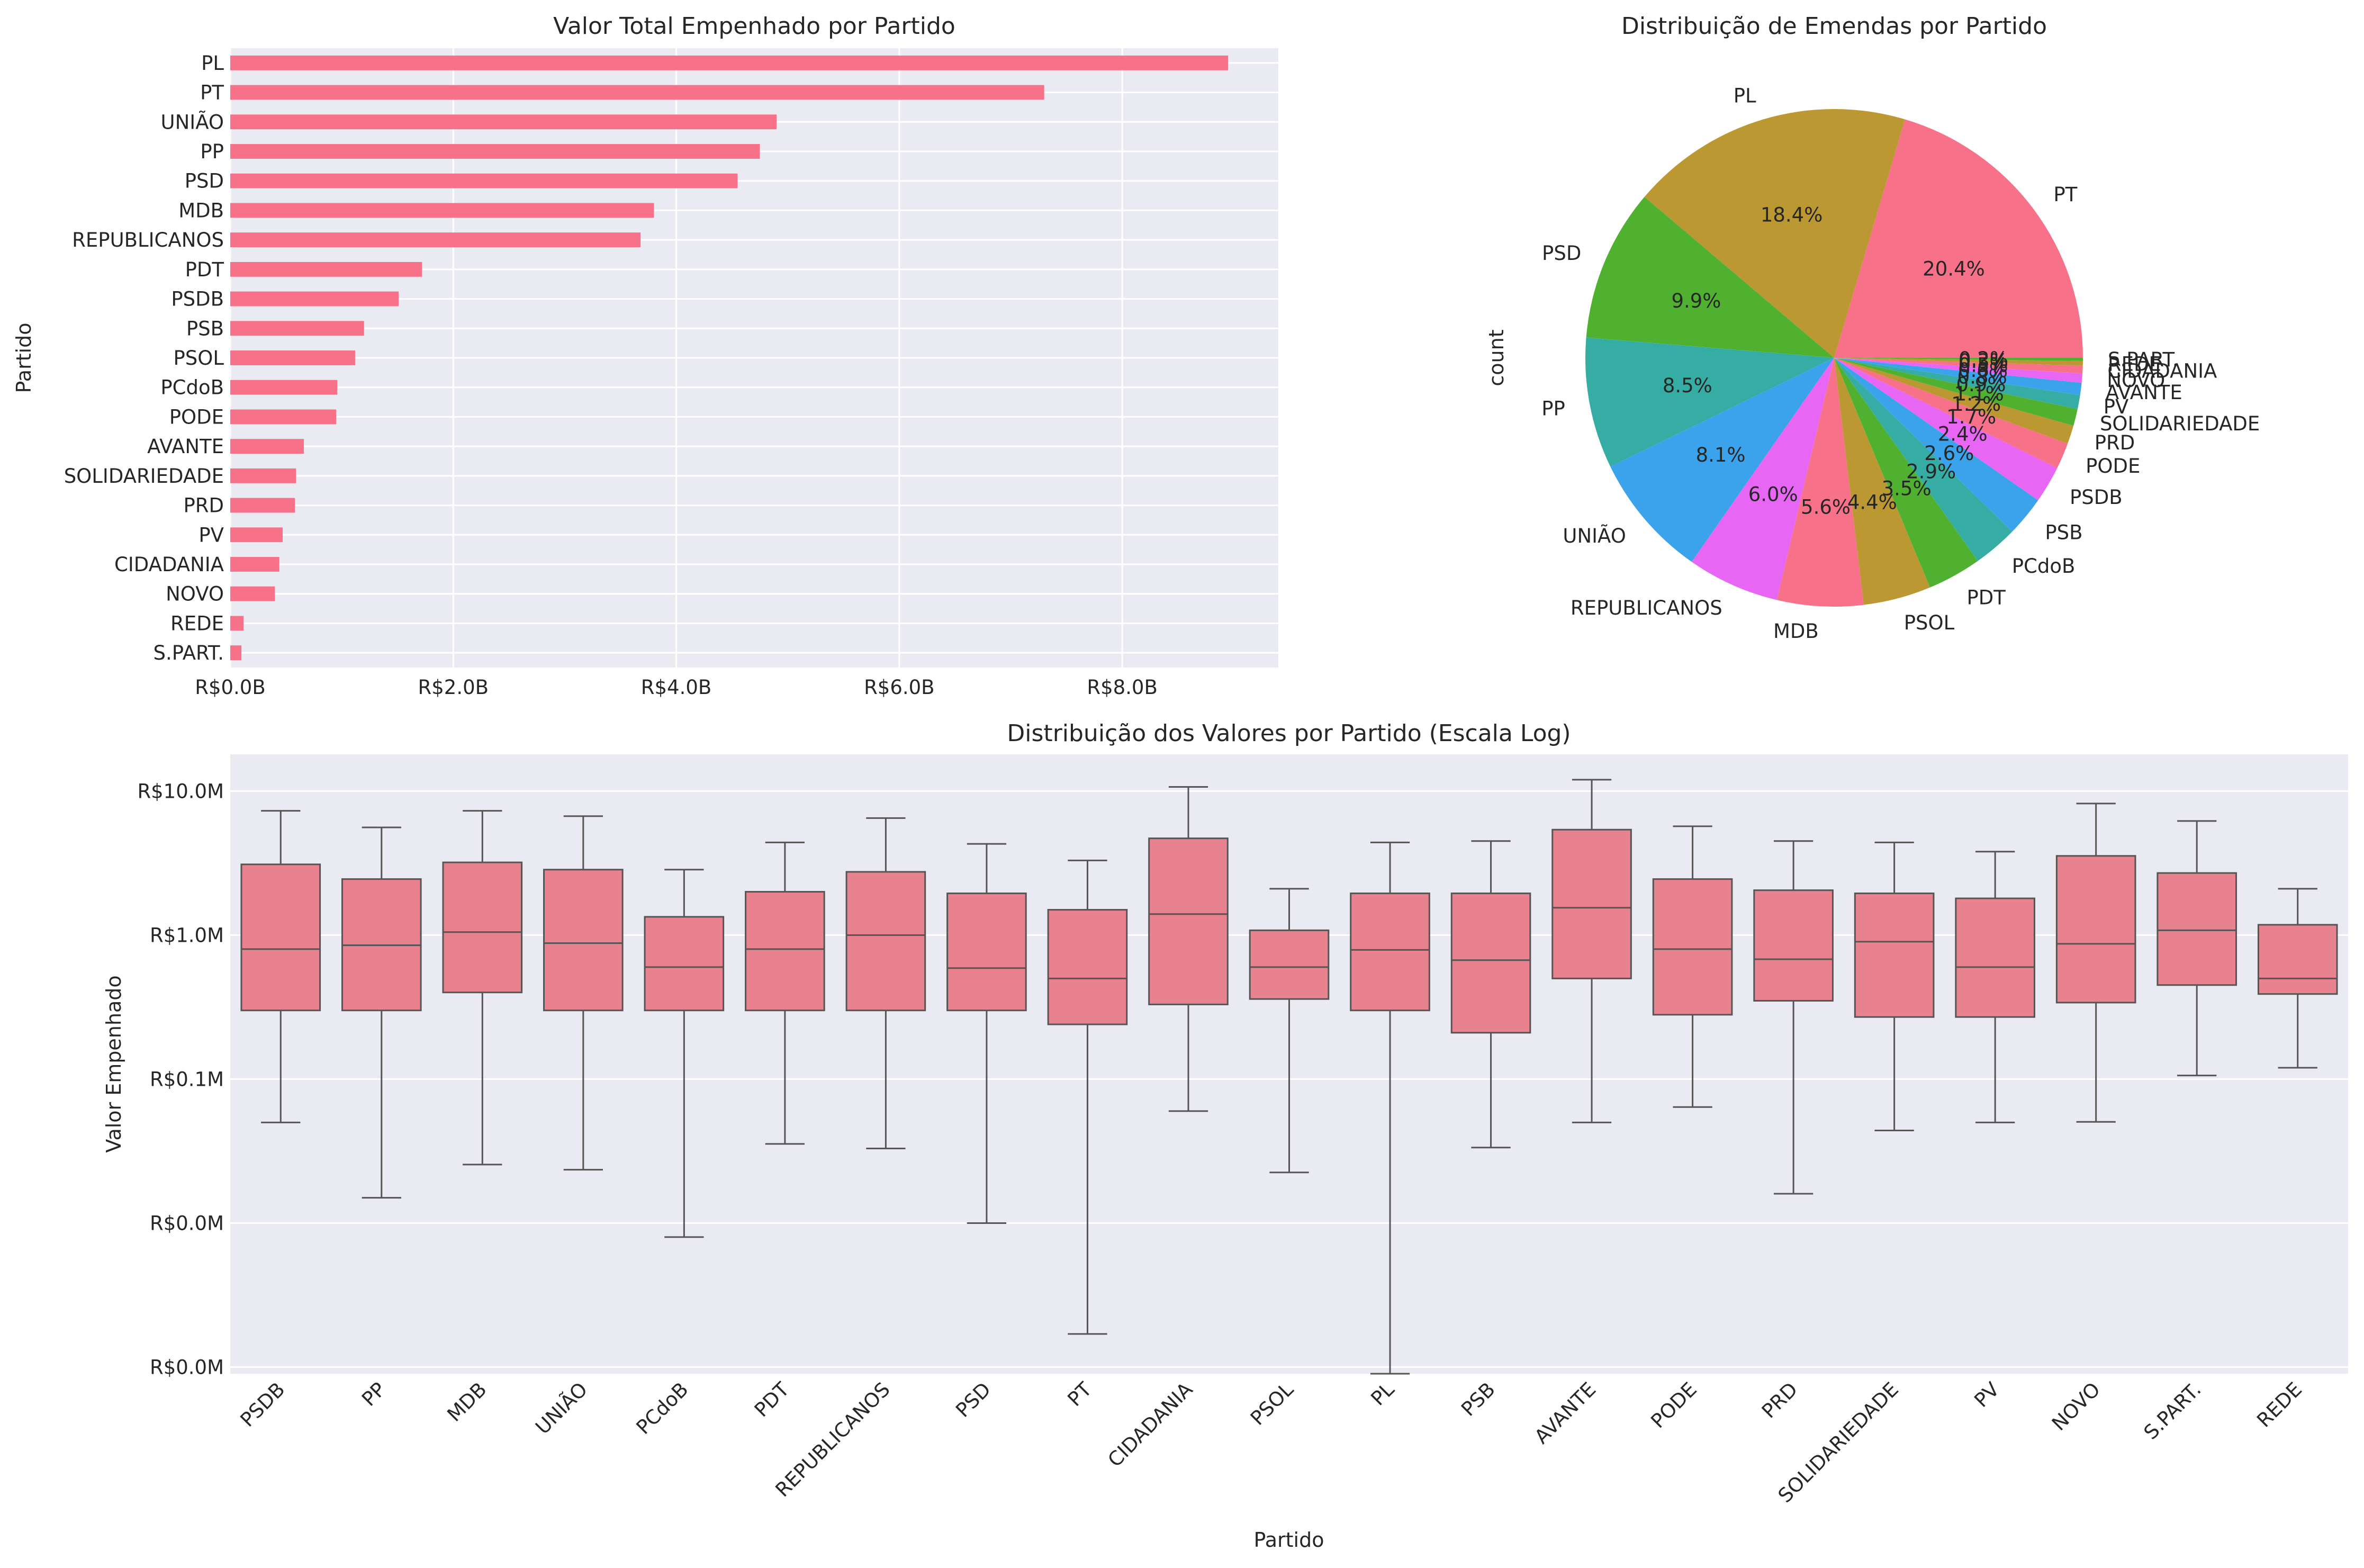 The width and height of the screenshot is (2364, 1568). What do you see at coordinates (2136, 380) in the screenshot?
I see `pie-category-label: NOVO` at bounding box center [2136, 380].